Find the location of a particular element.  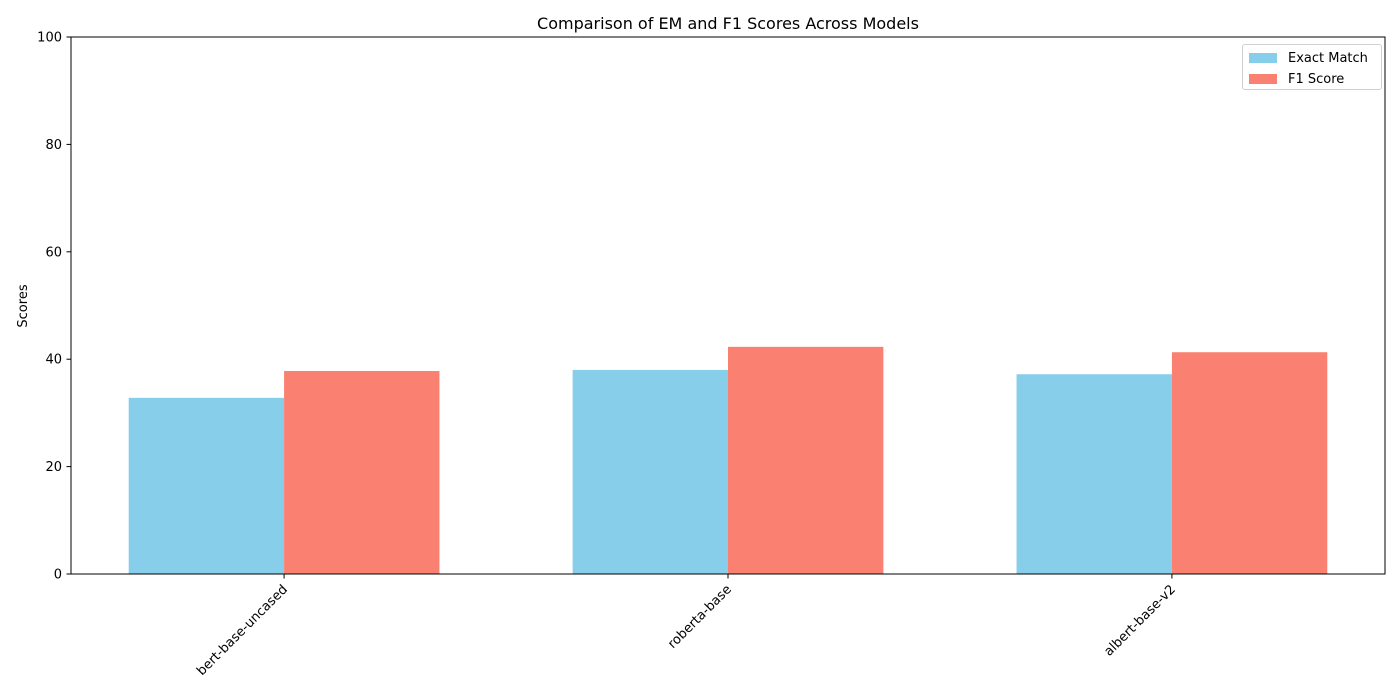

y-tick-label: 20 is located at coordinates (53, 467).